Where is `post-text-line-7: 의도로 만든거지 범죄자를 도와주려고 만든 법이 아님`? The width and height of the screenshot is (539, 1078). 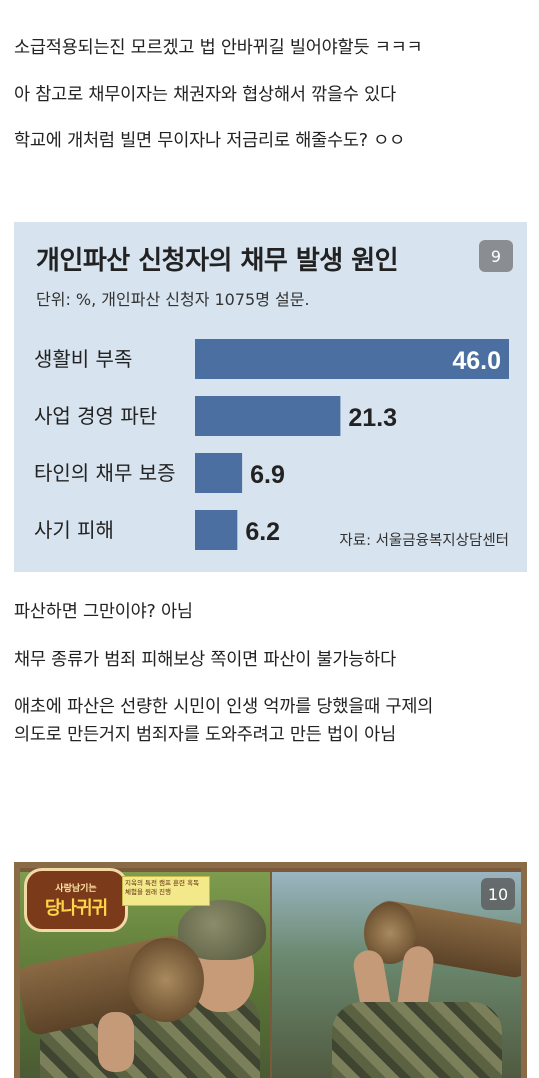 post-text-line-7: 의도로 만든거지 범죄자를 도와주려고 만든 법이 아님 is located at coordinates (205, 735).